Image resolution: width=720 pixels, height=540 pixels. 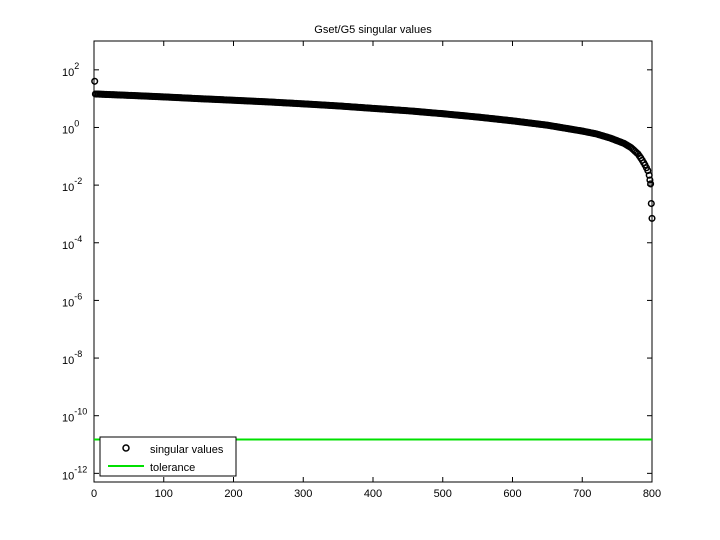 I want to click on y-tick-label: 10⁻⁶, so click(x=72, y=300).